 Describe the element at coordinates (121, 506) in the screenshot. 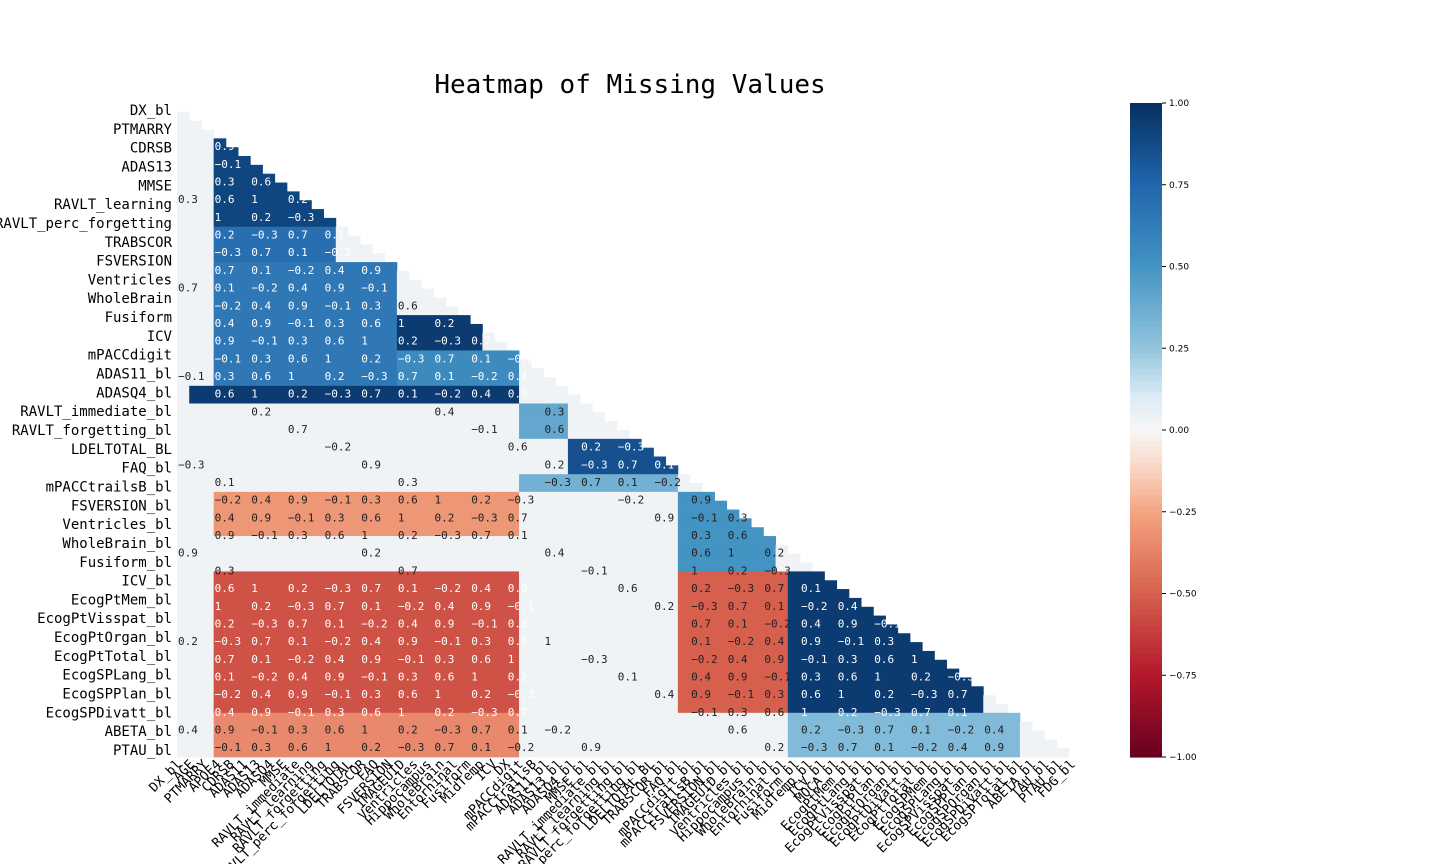

I see `y-tick-label: FSVERSION_bl` at that location.